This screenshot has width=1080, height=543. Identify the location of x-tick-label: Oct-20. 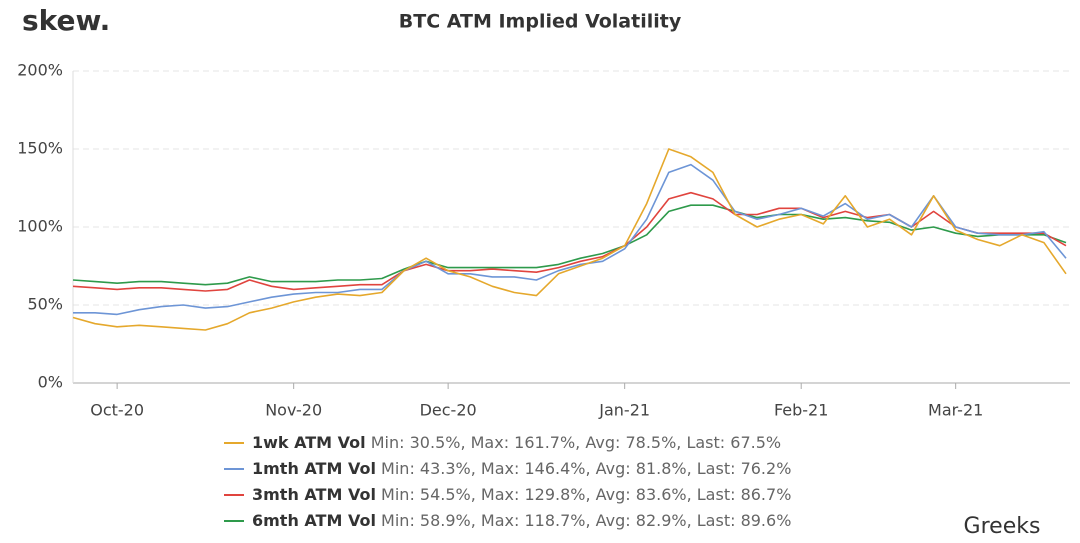
(117, 410).